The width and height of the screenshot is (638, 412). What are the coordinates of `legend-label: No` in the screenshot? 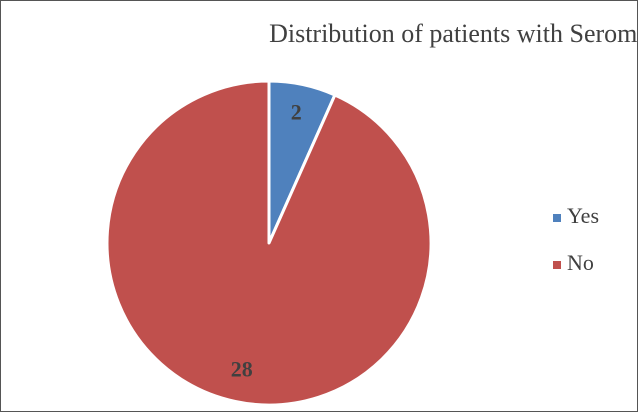 It's located at (580, 262).